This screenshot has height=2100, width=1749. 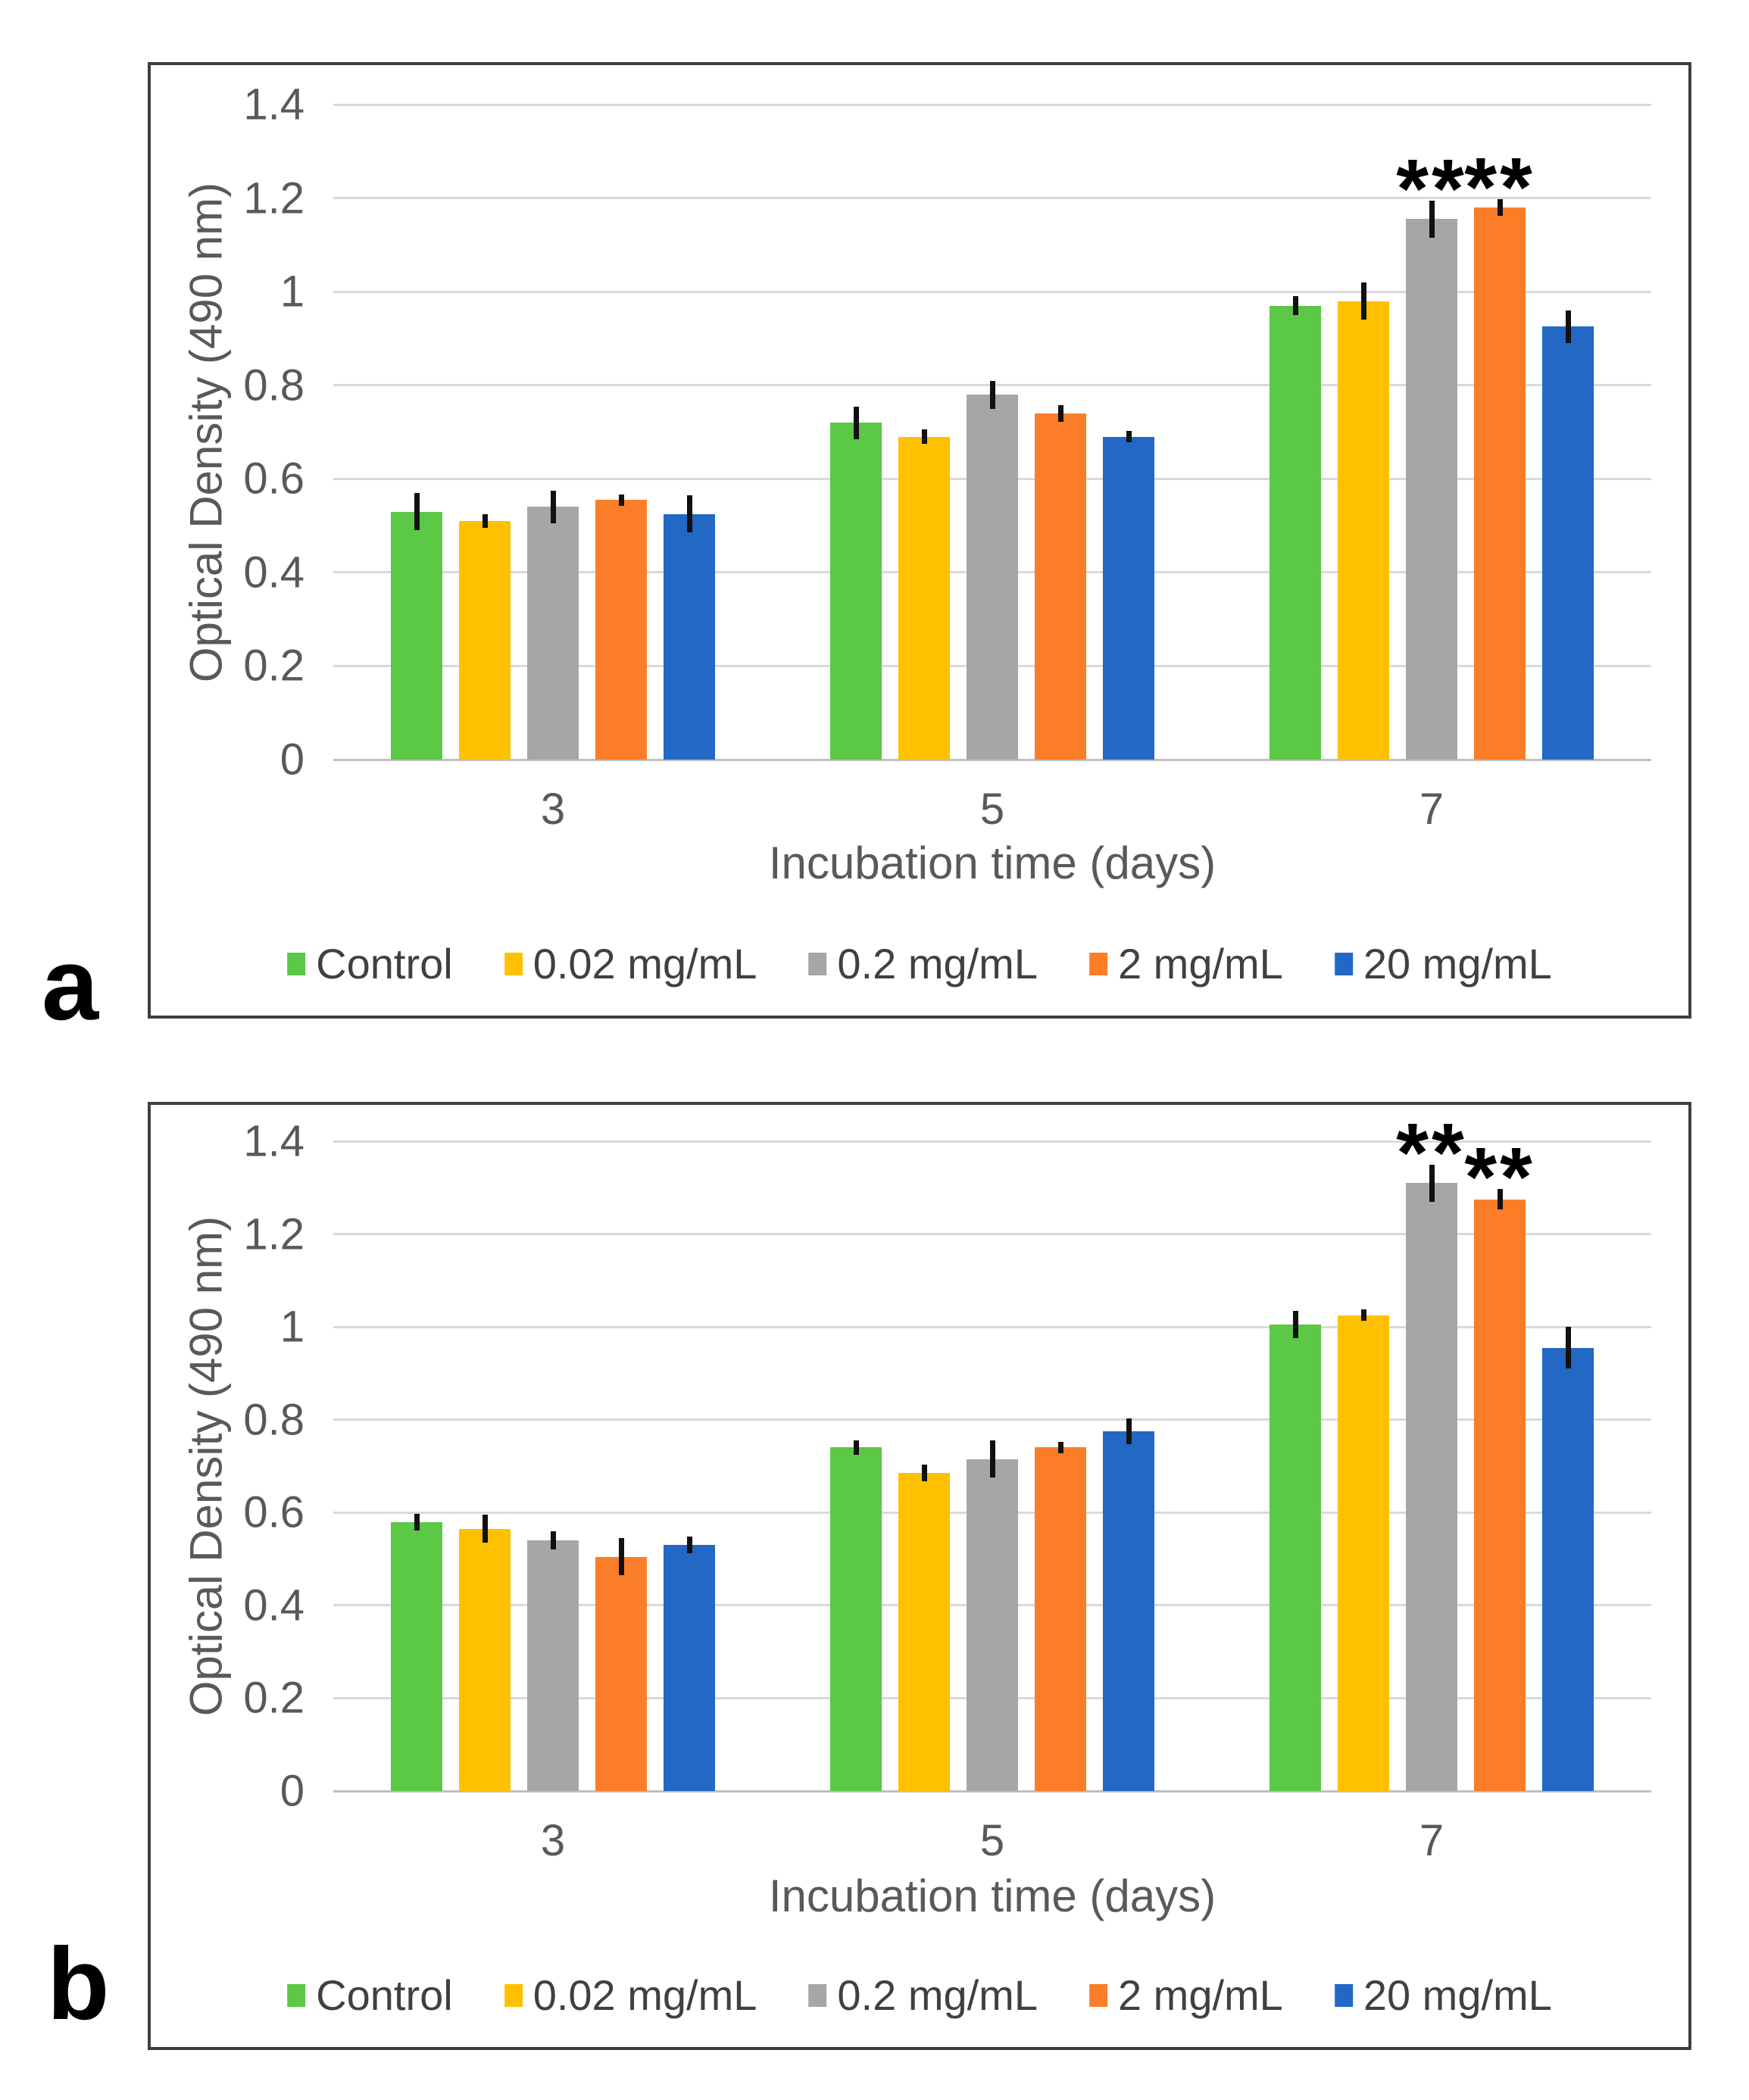 I want to click on y-axis-title: Optical Density (490 nm), so click(x=206, y=1466).